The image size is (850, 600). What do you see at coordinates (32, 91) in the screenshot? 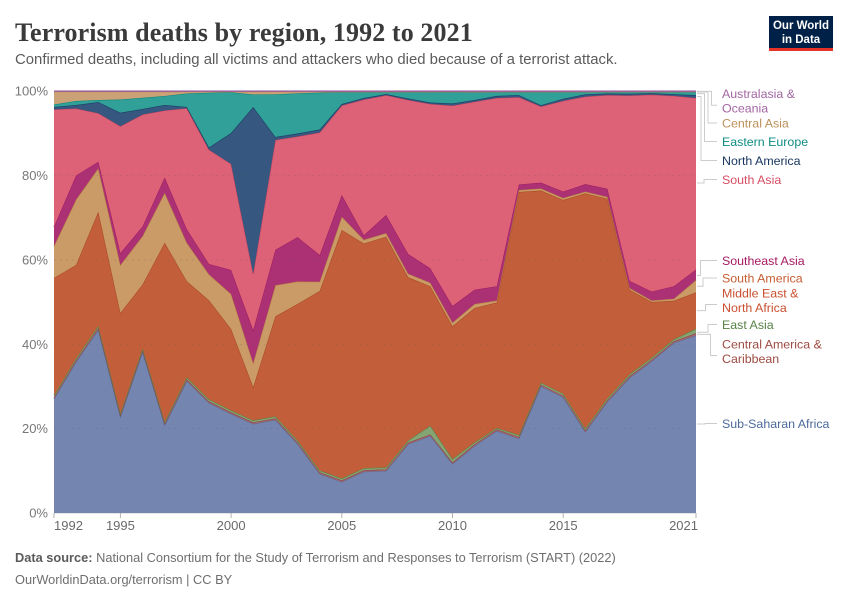
I see `svg-text: 100%` at bounding box center [32, 91].